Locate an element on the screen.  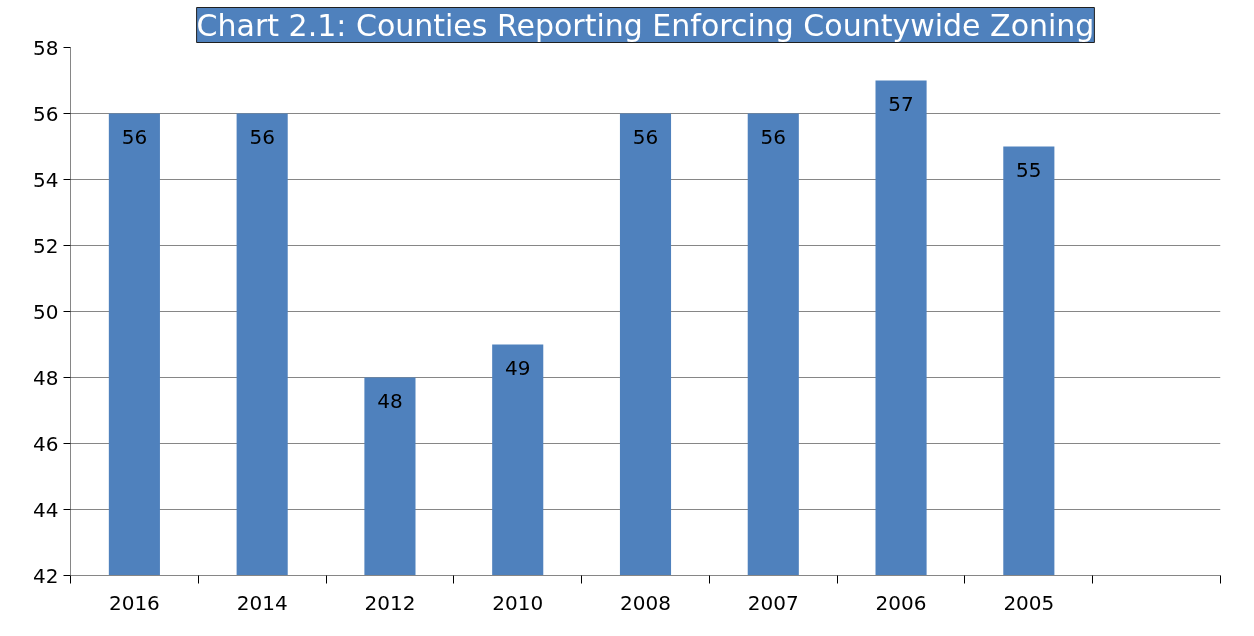
y-tick-label: 48 is located at coordinates (46, 377).